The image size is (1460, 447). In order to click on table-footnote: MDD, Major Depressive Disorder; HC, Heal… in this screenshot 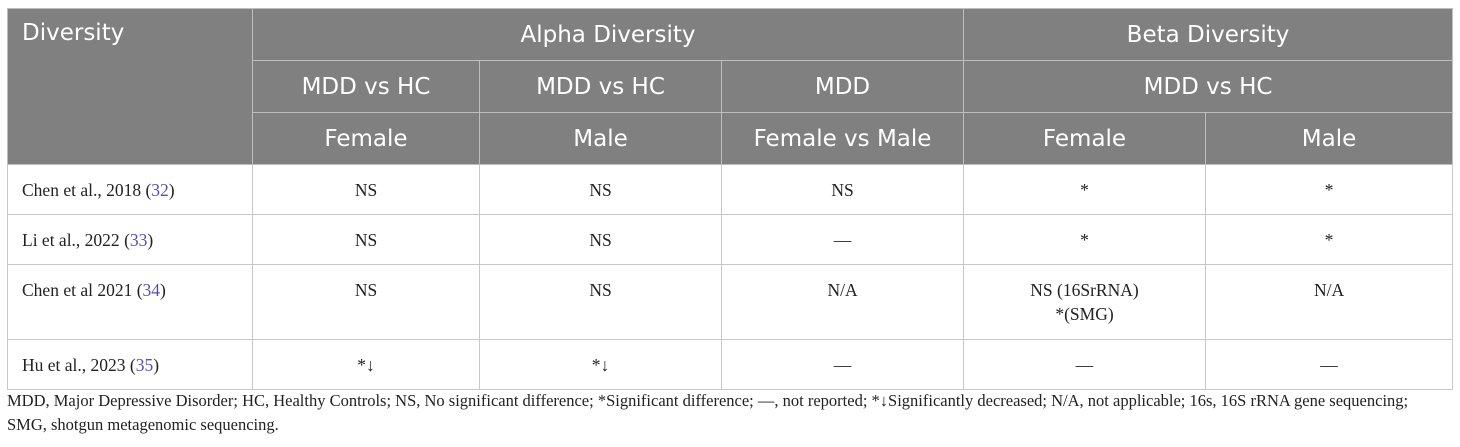, I will do `click(708, 412)`.